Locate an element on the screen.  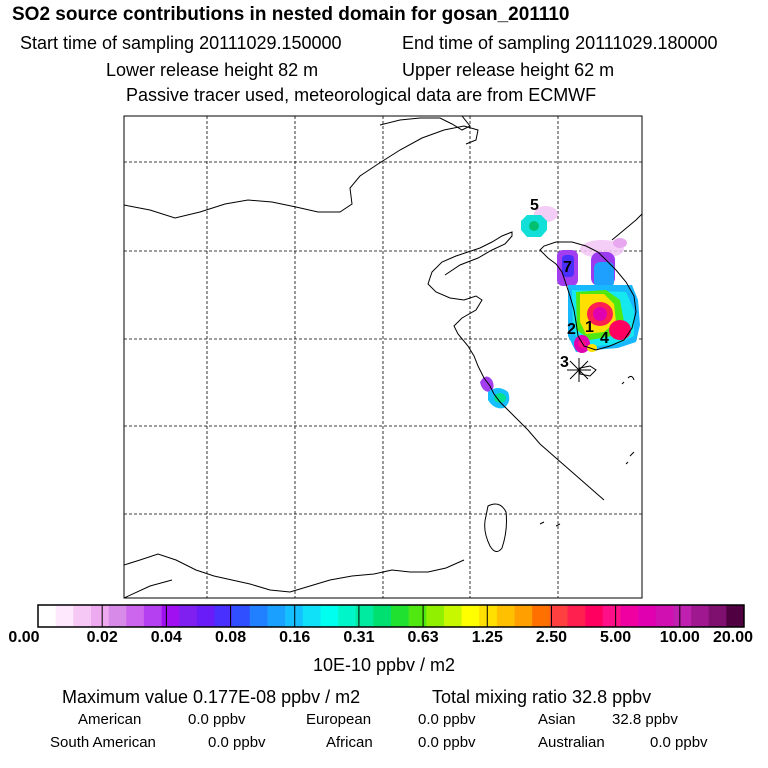
colorbar-tick-label: 0.31 is located at coordinates (359, 637).